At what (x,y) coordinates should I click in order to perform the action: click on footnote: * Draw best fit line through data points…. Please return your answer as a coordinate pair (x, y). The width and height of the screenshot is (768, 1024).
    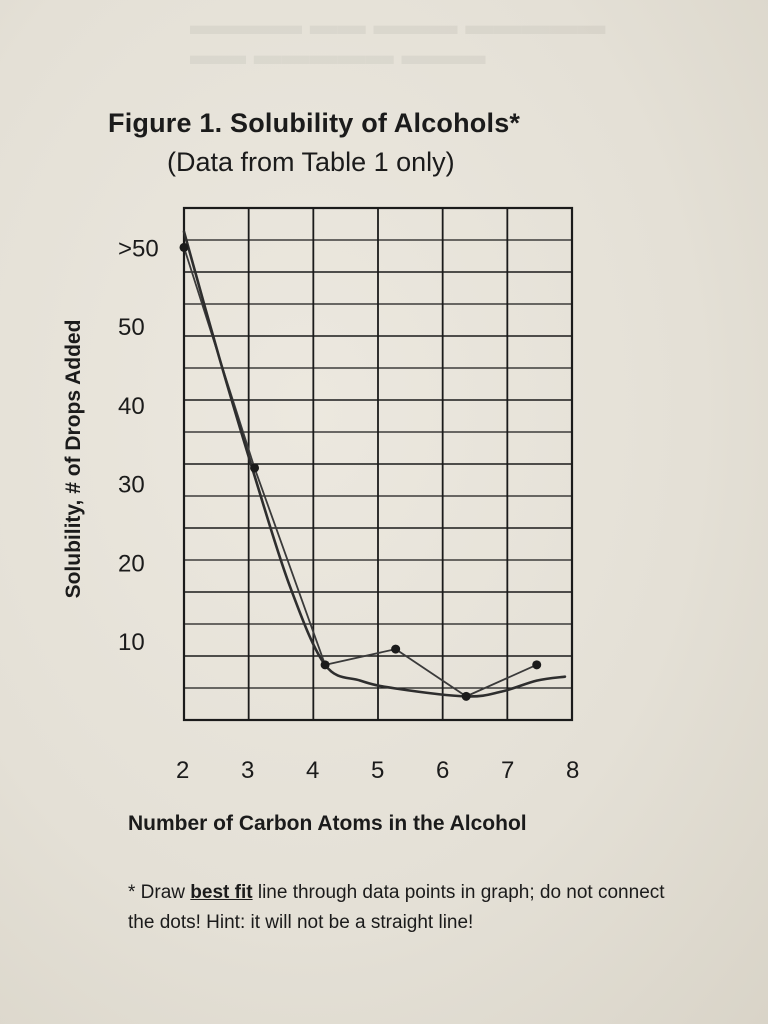
    Looking at the image, I should click on (408, 908).